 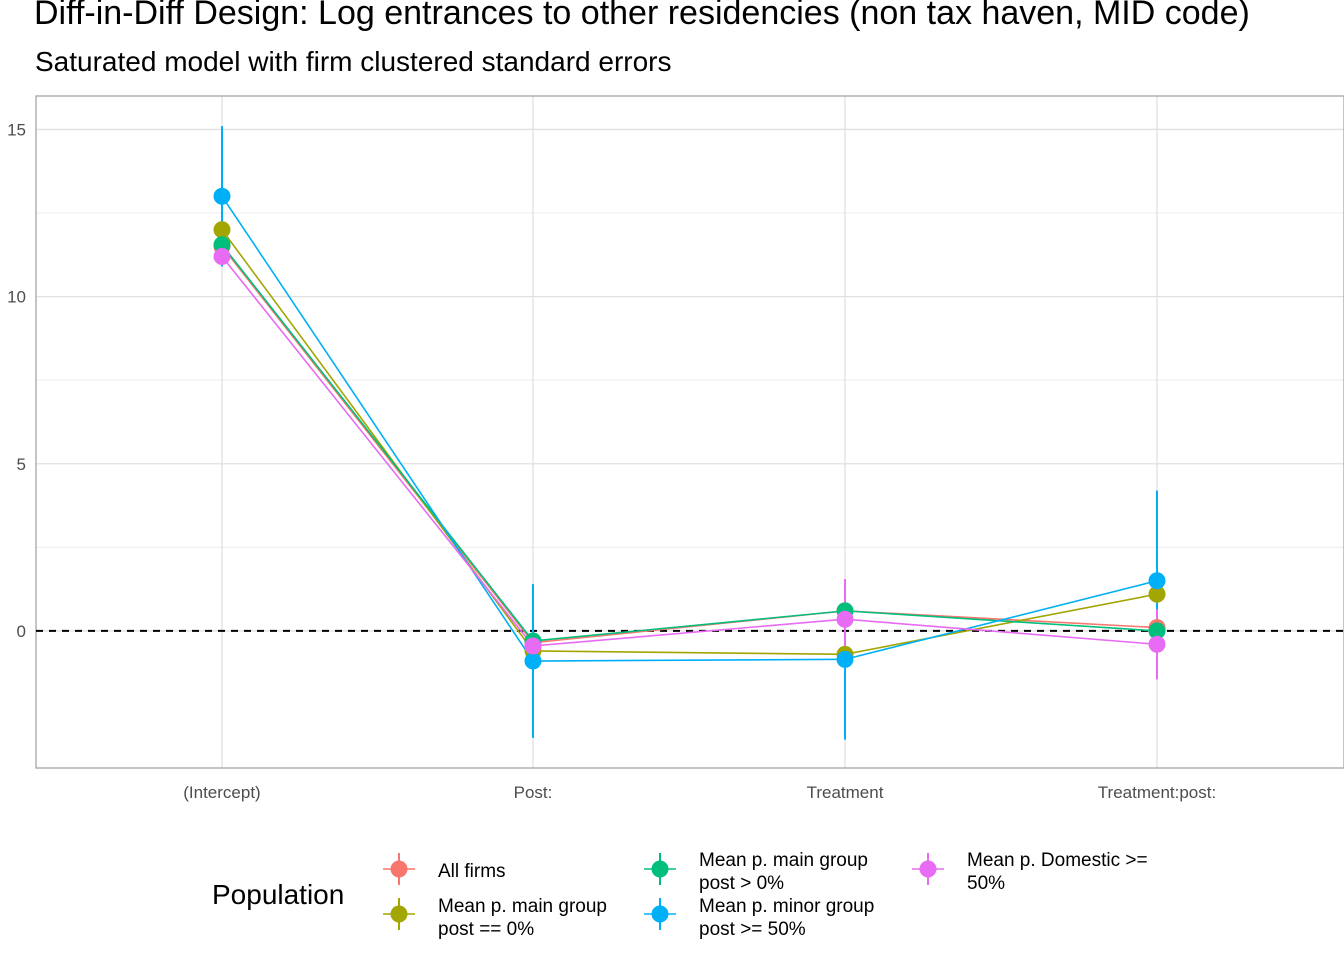 What do you see at coordinates (16, 129) in the screenshot?
I see `y-tick-label: 15` at bounding box center [16, 129].